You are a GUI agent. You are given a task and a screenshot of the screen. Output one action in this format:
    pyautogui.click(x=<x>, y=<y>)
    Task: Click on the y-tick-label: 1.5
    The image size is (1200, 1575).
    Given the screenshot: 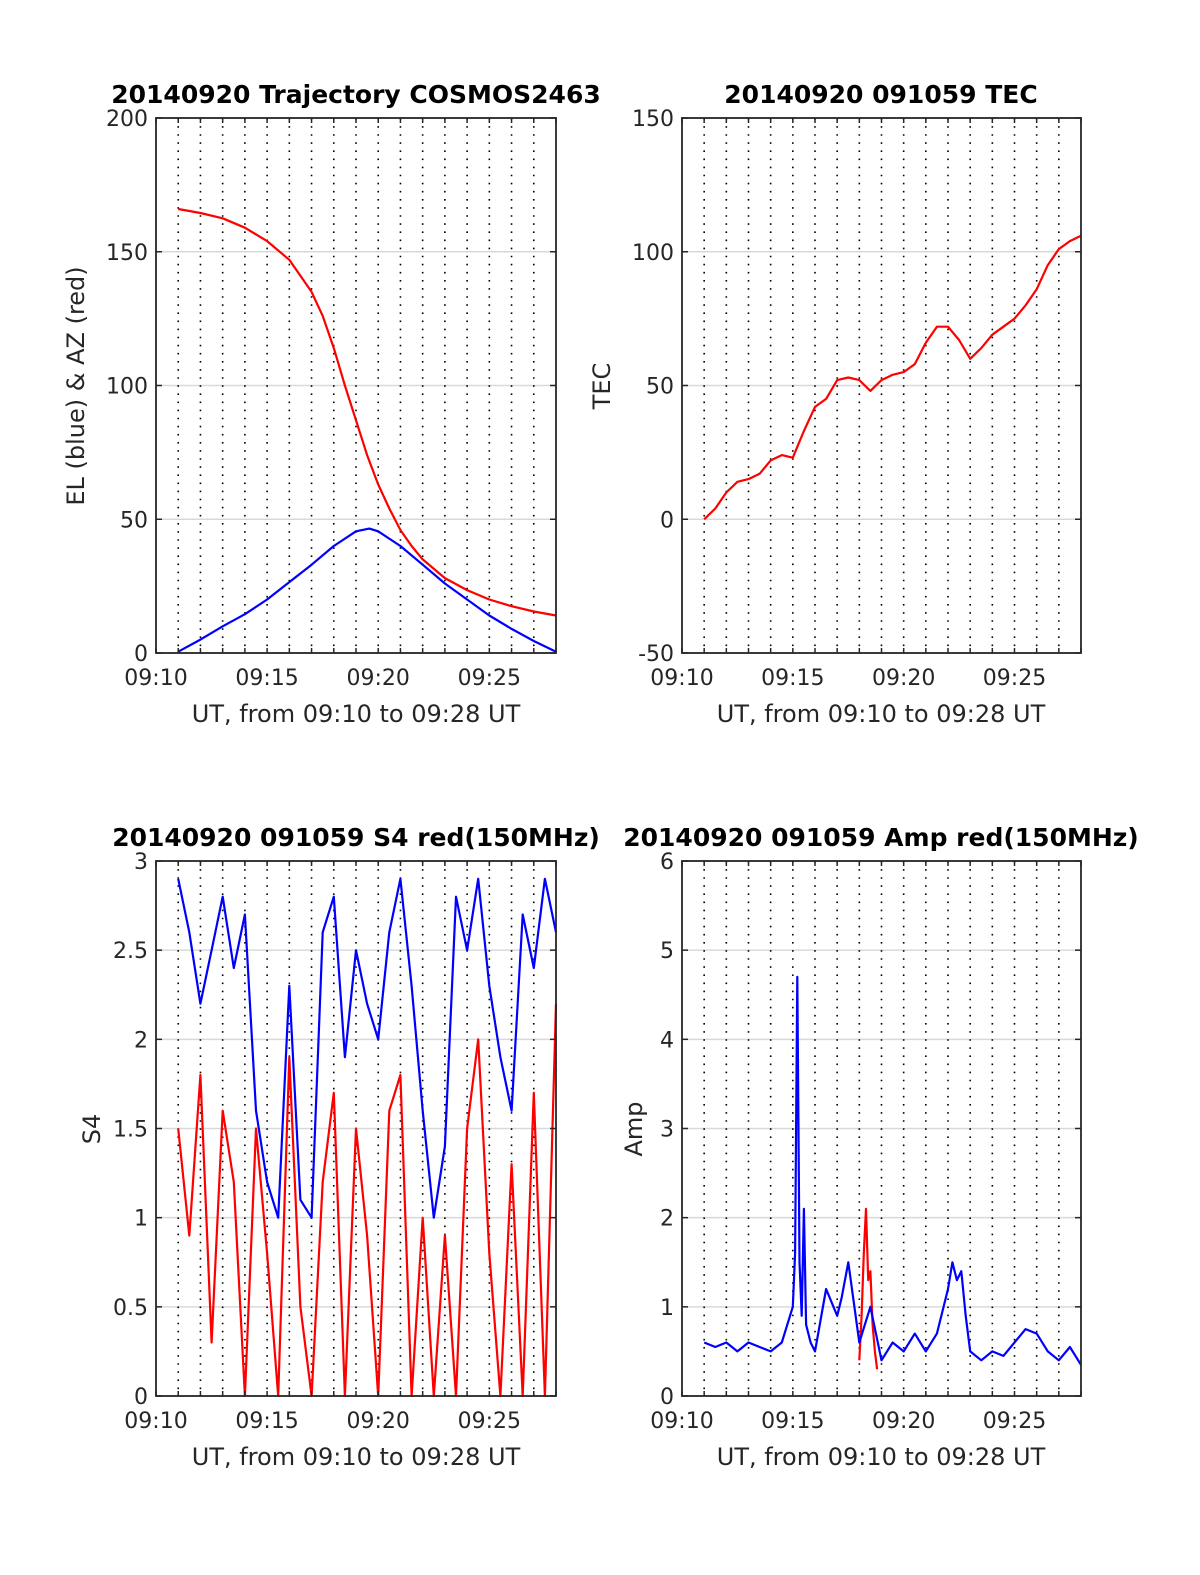 What is the action you would take?
    pyautogui.click(x=130, y=1130)
    